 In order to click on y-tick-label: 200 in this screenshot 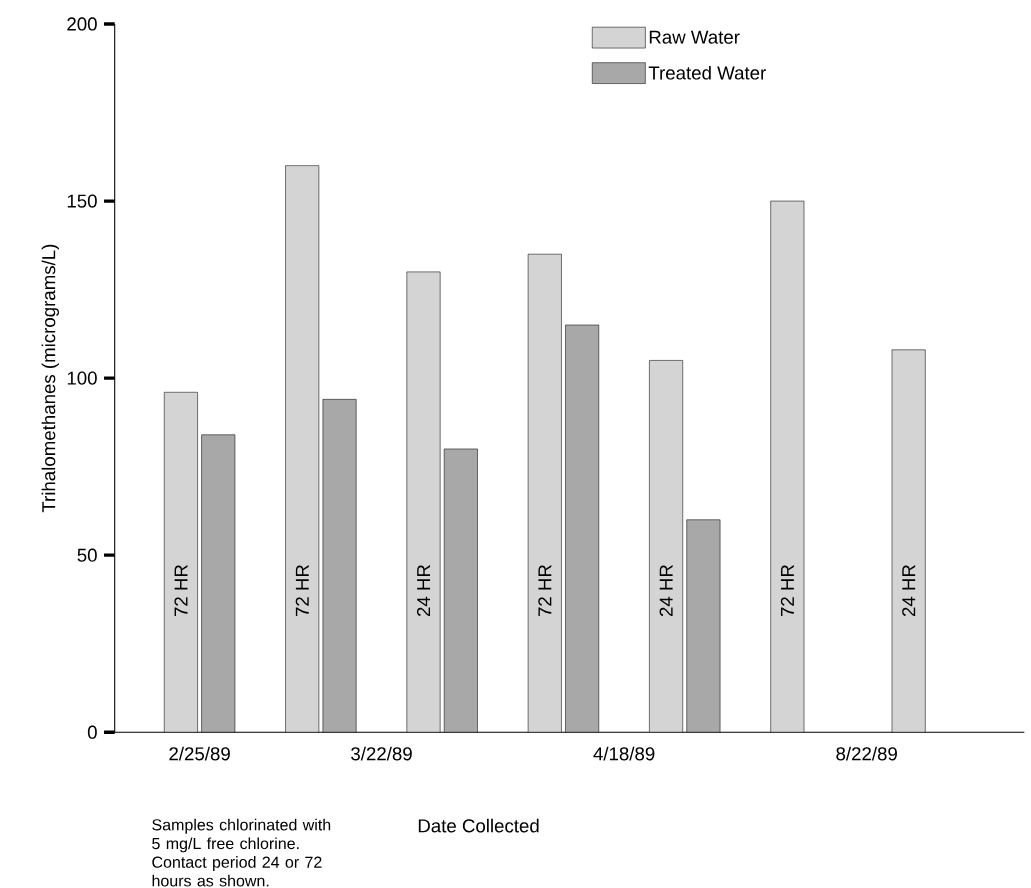, I will do `click(82, 24)`.